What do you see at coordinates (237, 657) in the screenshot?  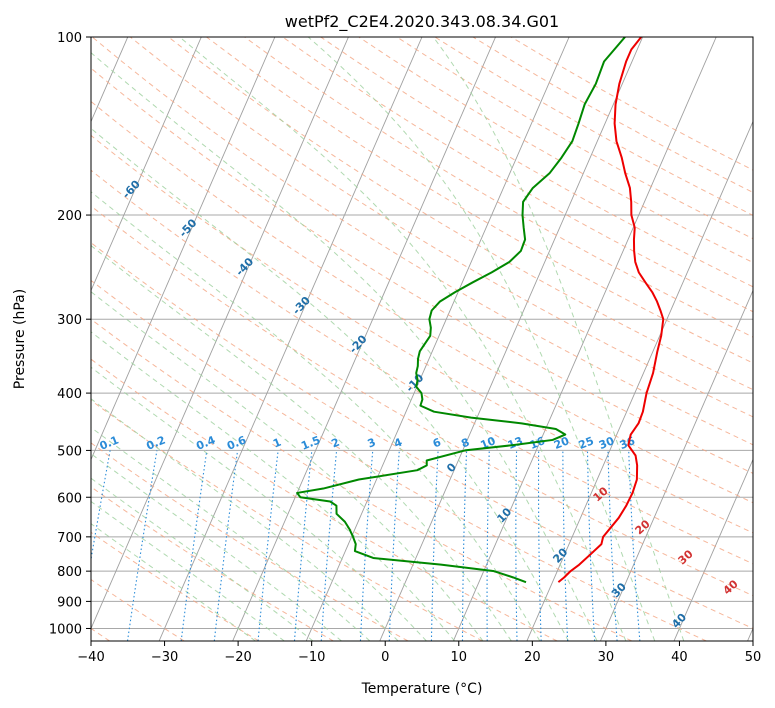 I see `x-tick-label: −20` at bounding box center [237, 657].